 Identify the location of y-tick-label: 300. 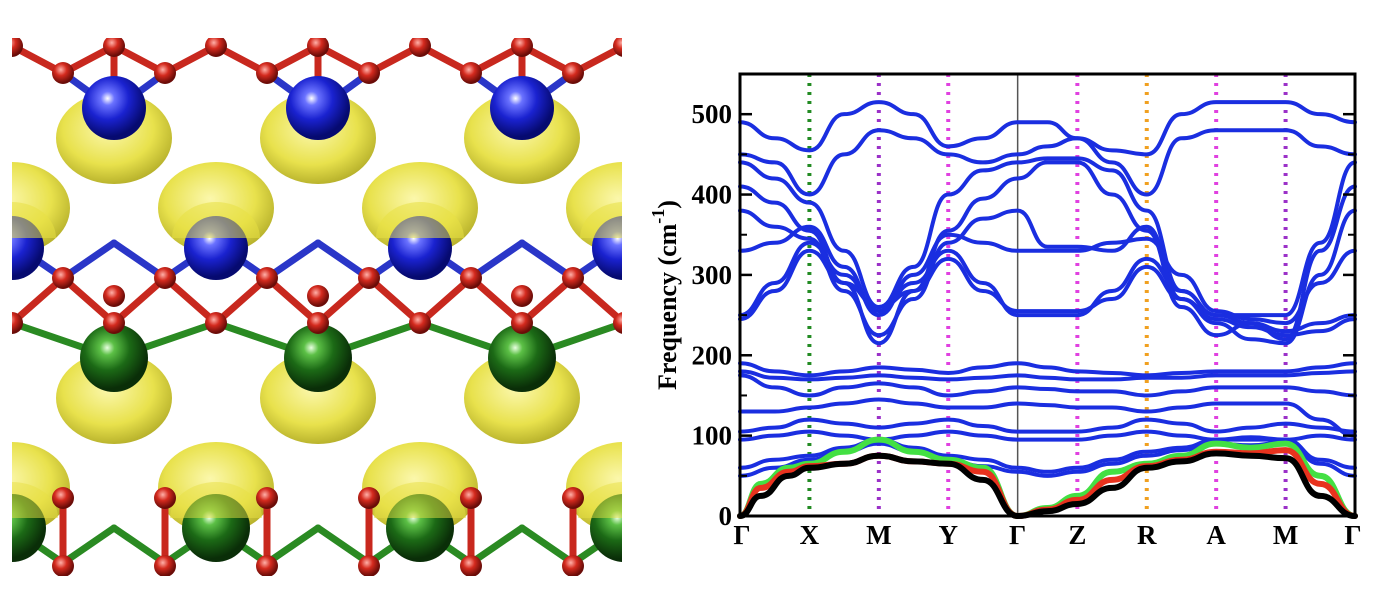
(712, 275).